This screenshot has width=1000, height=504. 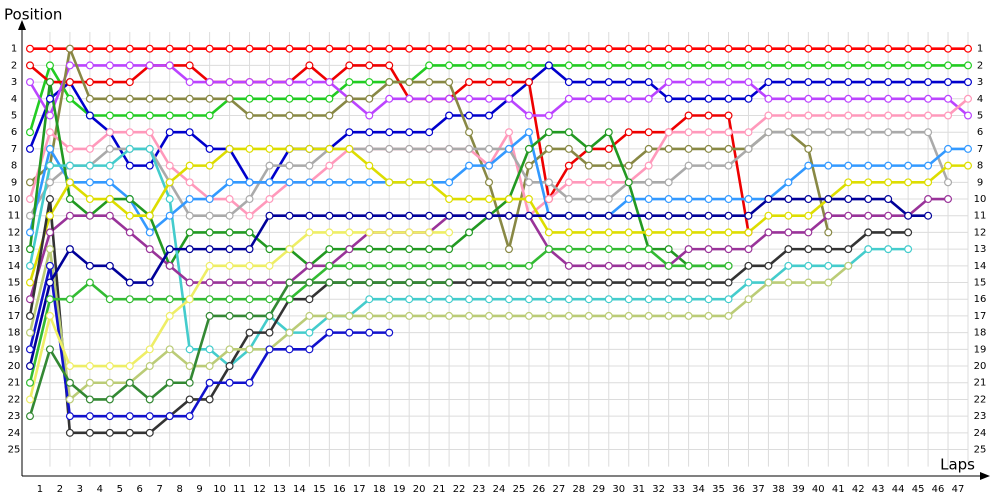 What do you see at coordinates (14, 349) in the screenshot?
I see `y-tick-label: 19` at bounding box center [14, 349].